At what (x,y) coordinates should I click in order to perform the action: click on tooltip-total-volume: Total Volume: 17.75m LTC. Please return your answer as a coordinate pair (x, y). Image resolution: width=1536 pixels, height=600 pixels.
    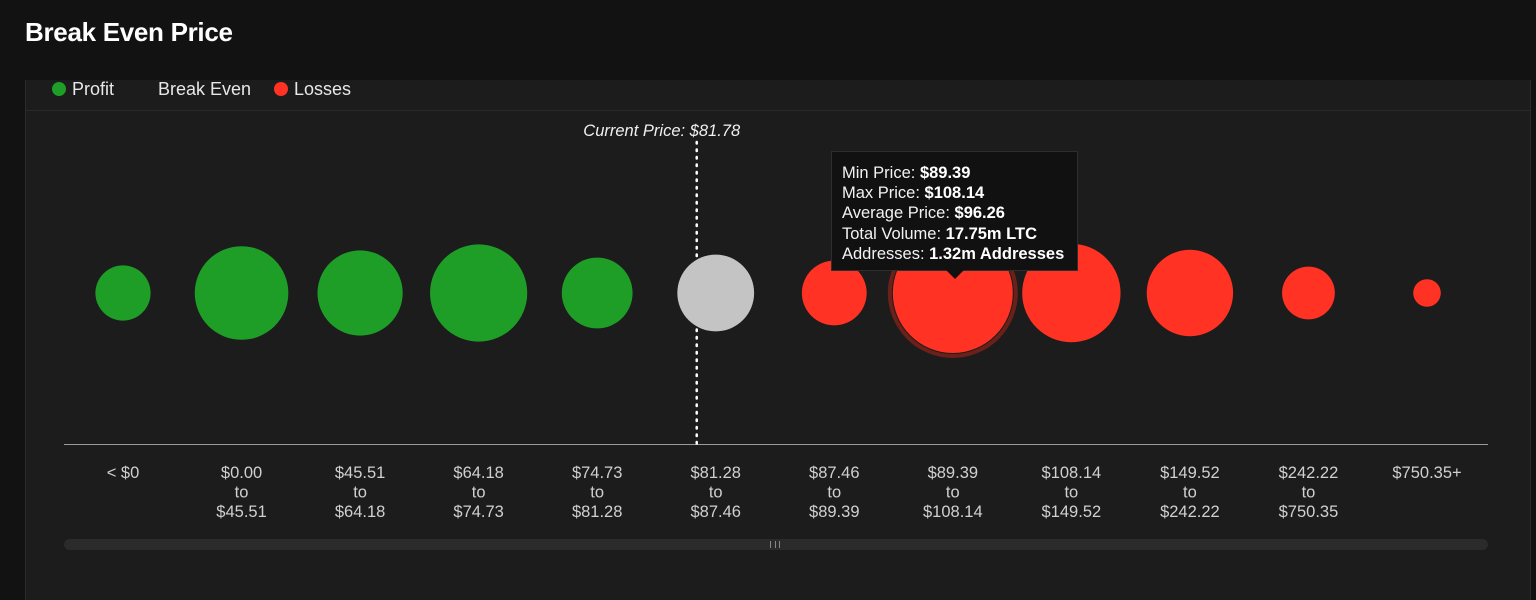
    Looking at the image, I should click on (940, 233).